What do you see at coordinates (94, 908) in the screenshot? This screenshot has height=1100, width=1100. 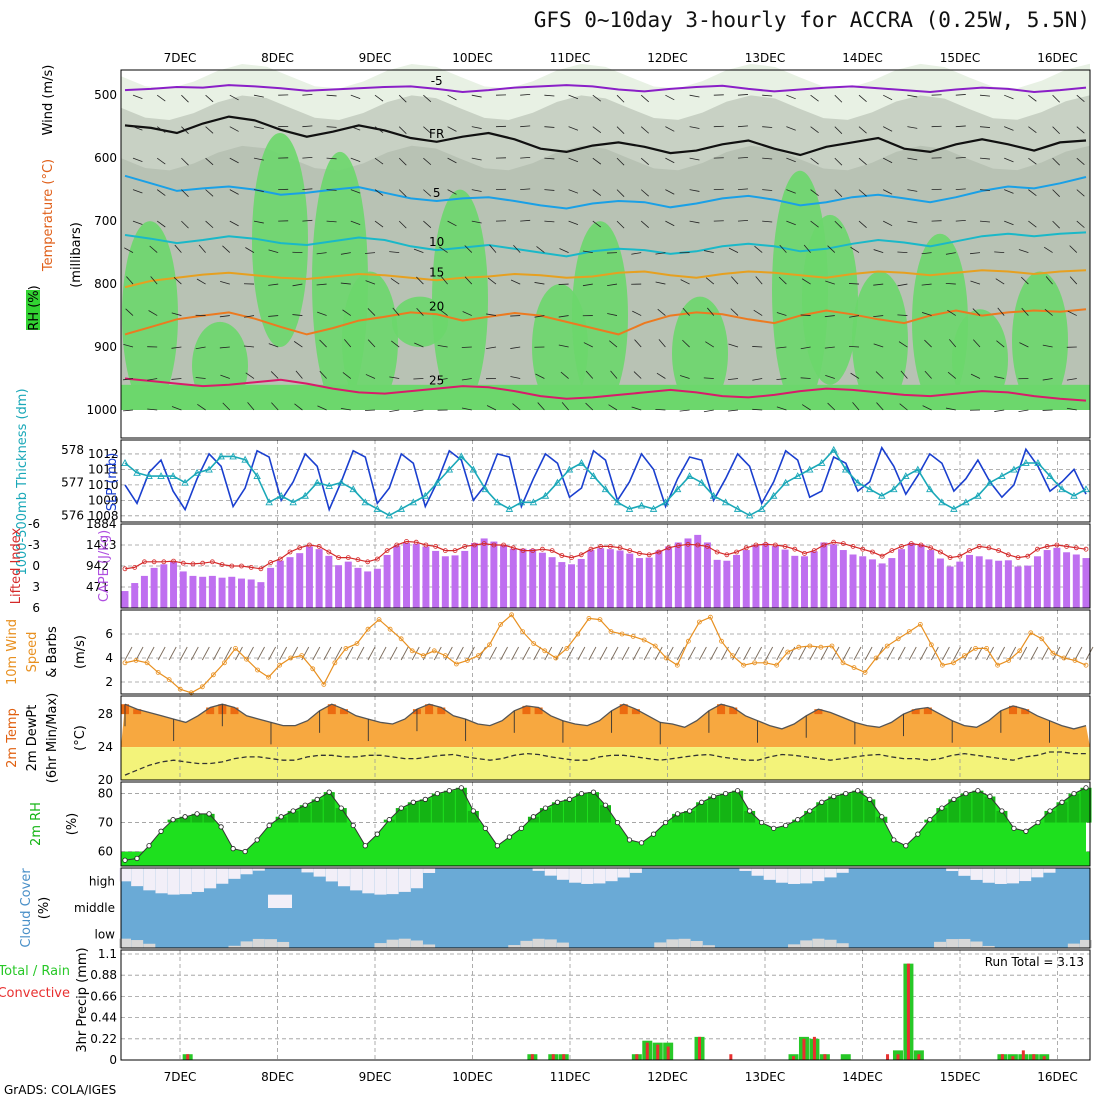 I see `cloud-level-label: middle` at bounding box center [94, 908].